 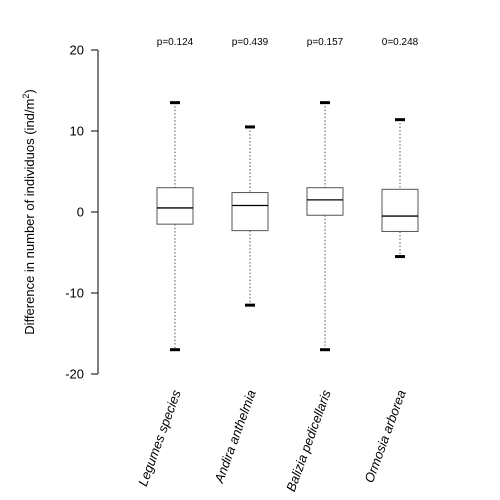 I want to click on p-value-label: p=0.124, so click(x=175, y=42).